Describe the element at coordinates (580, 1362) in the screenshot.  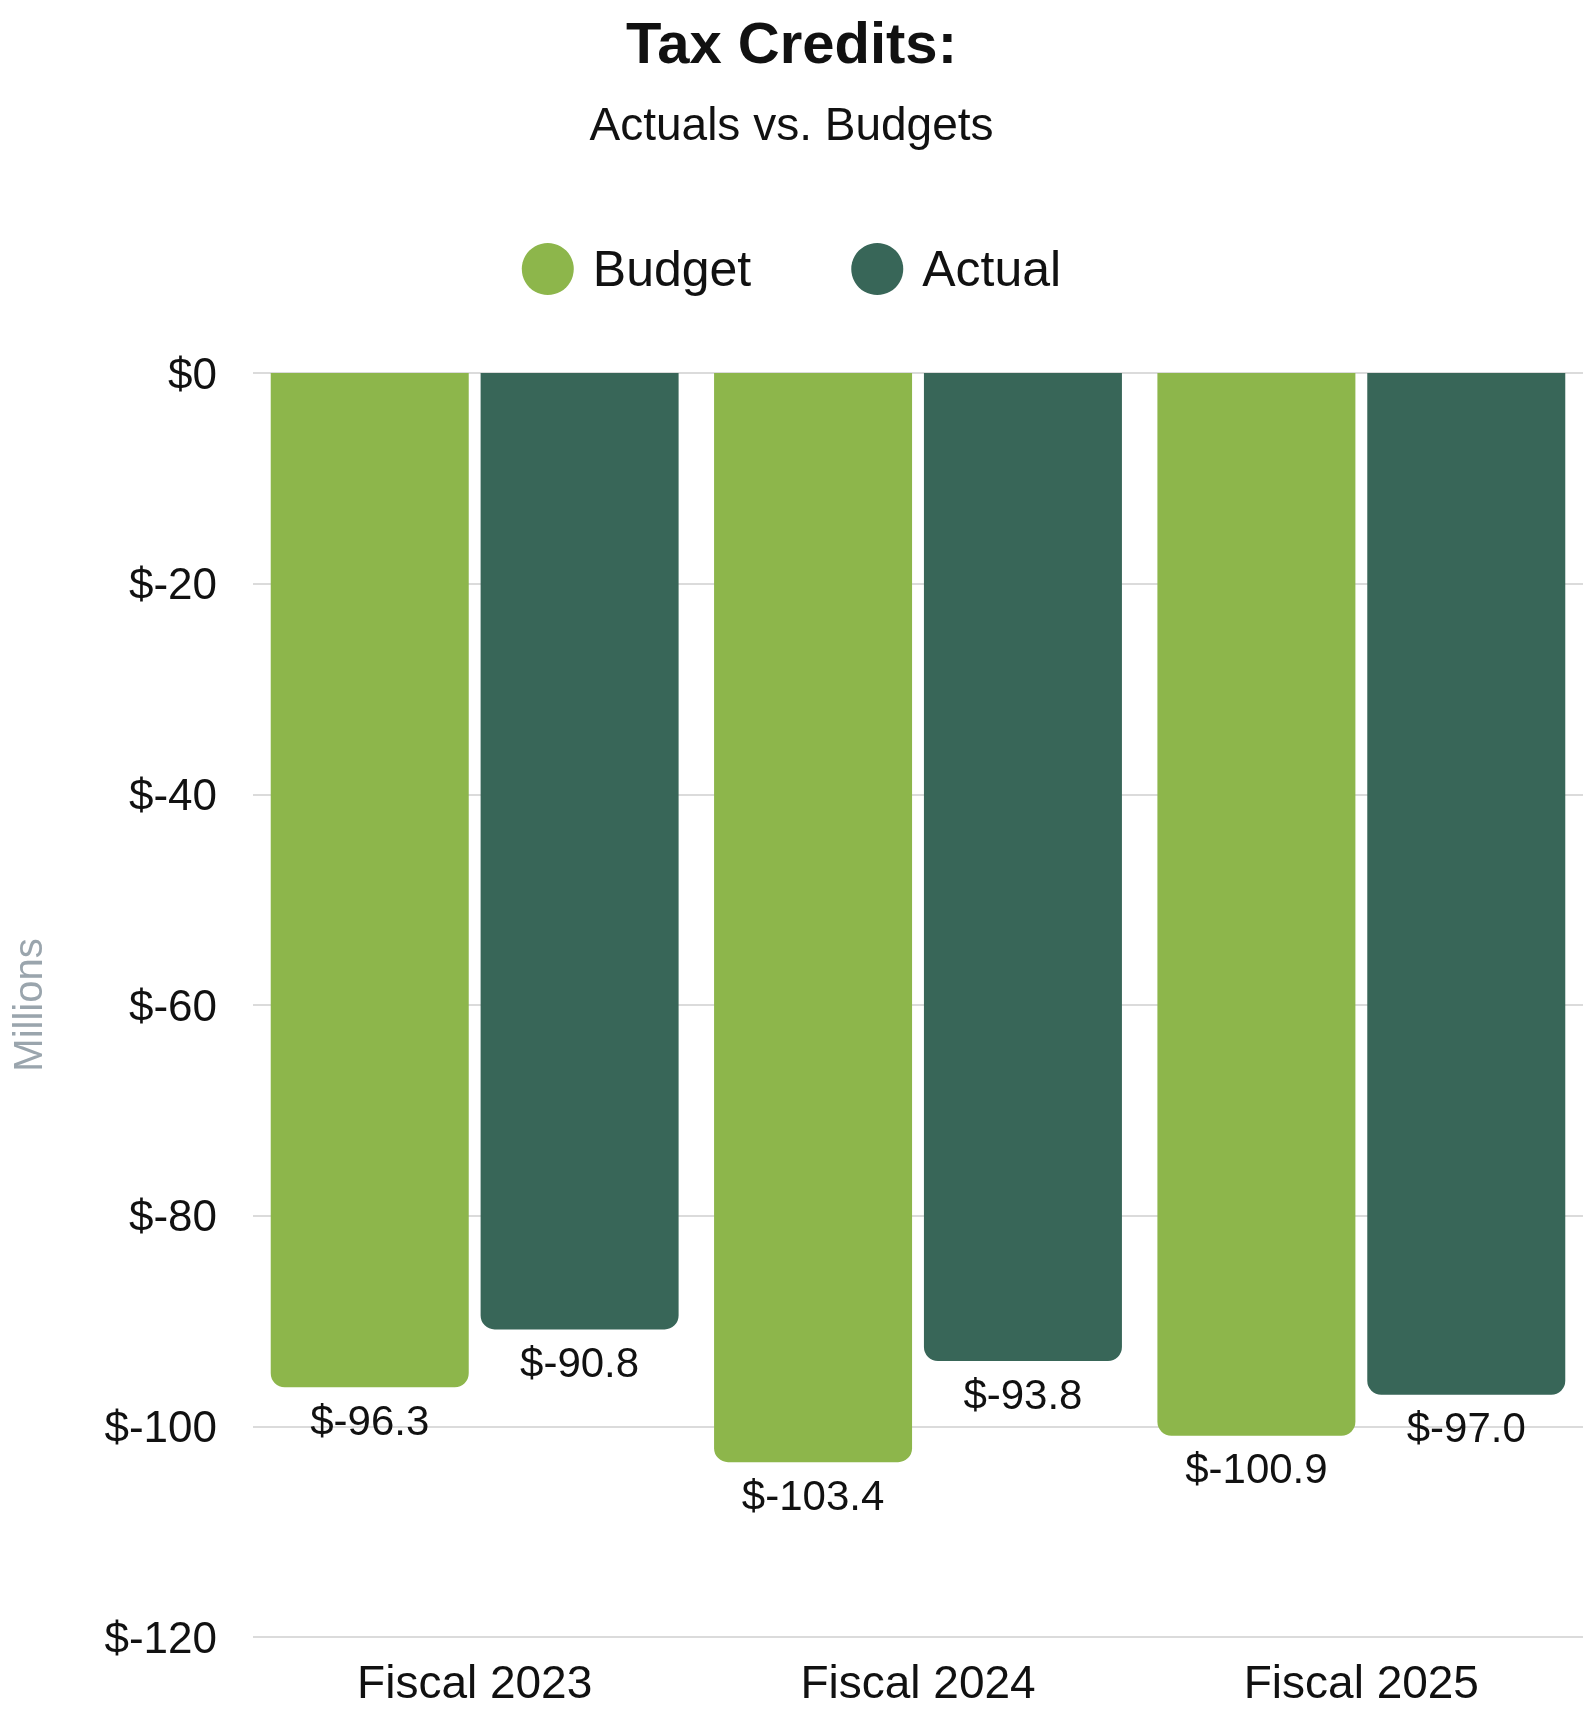
I see `data-label: $-90.8` at that location.